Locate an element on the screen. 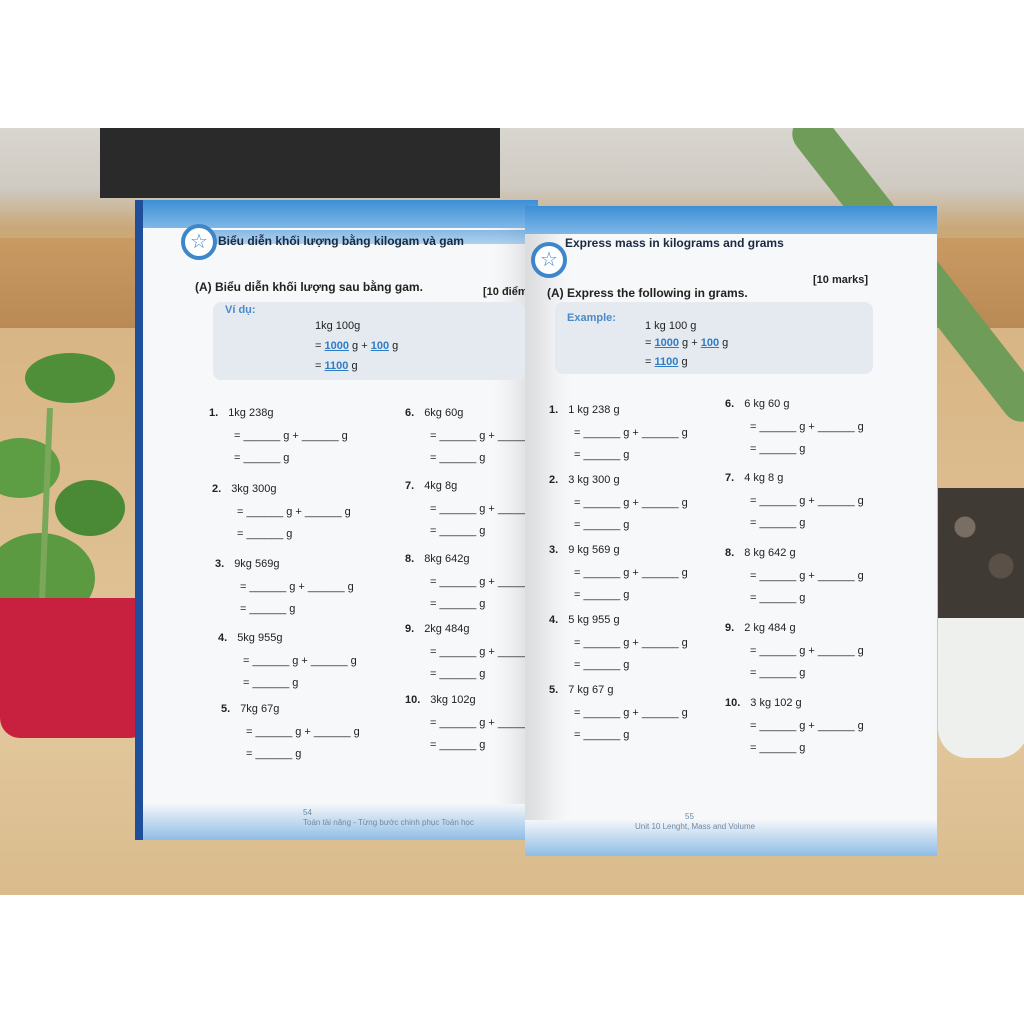  section-heading: (A) Express the following in grams. is located at coordinates (647, 293).